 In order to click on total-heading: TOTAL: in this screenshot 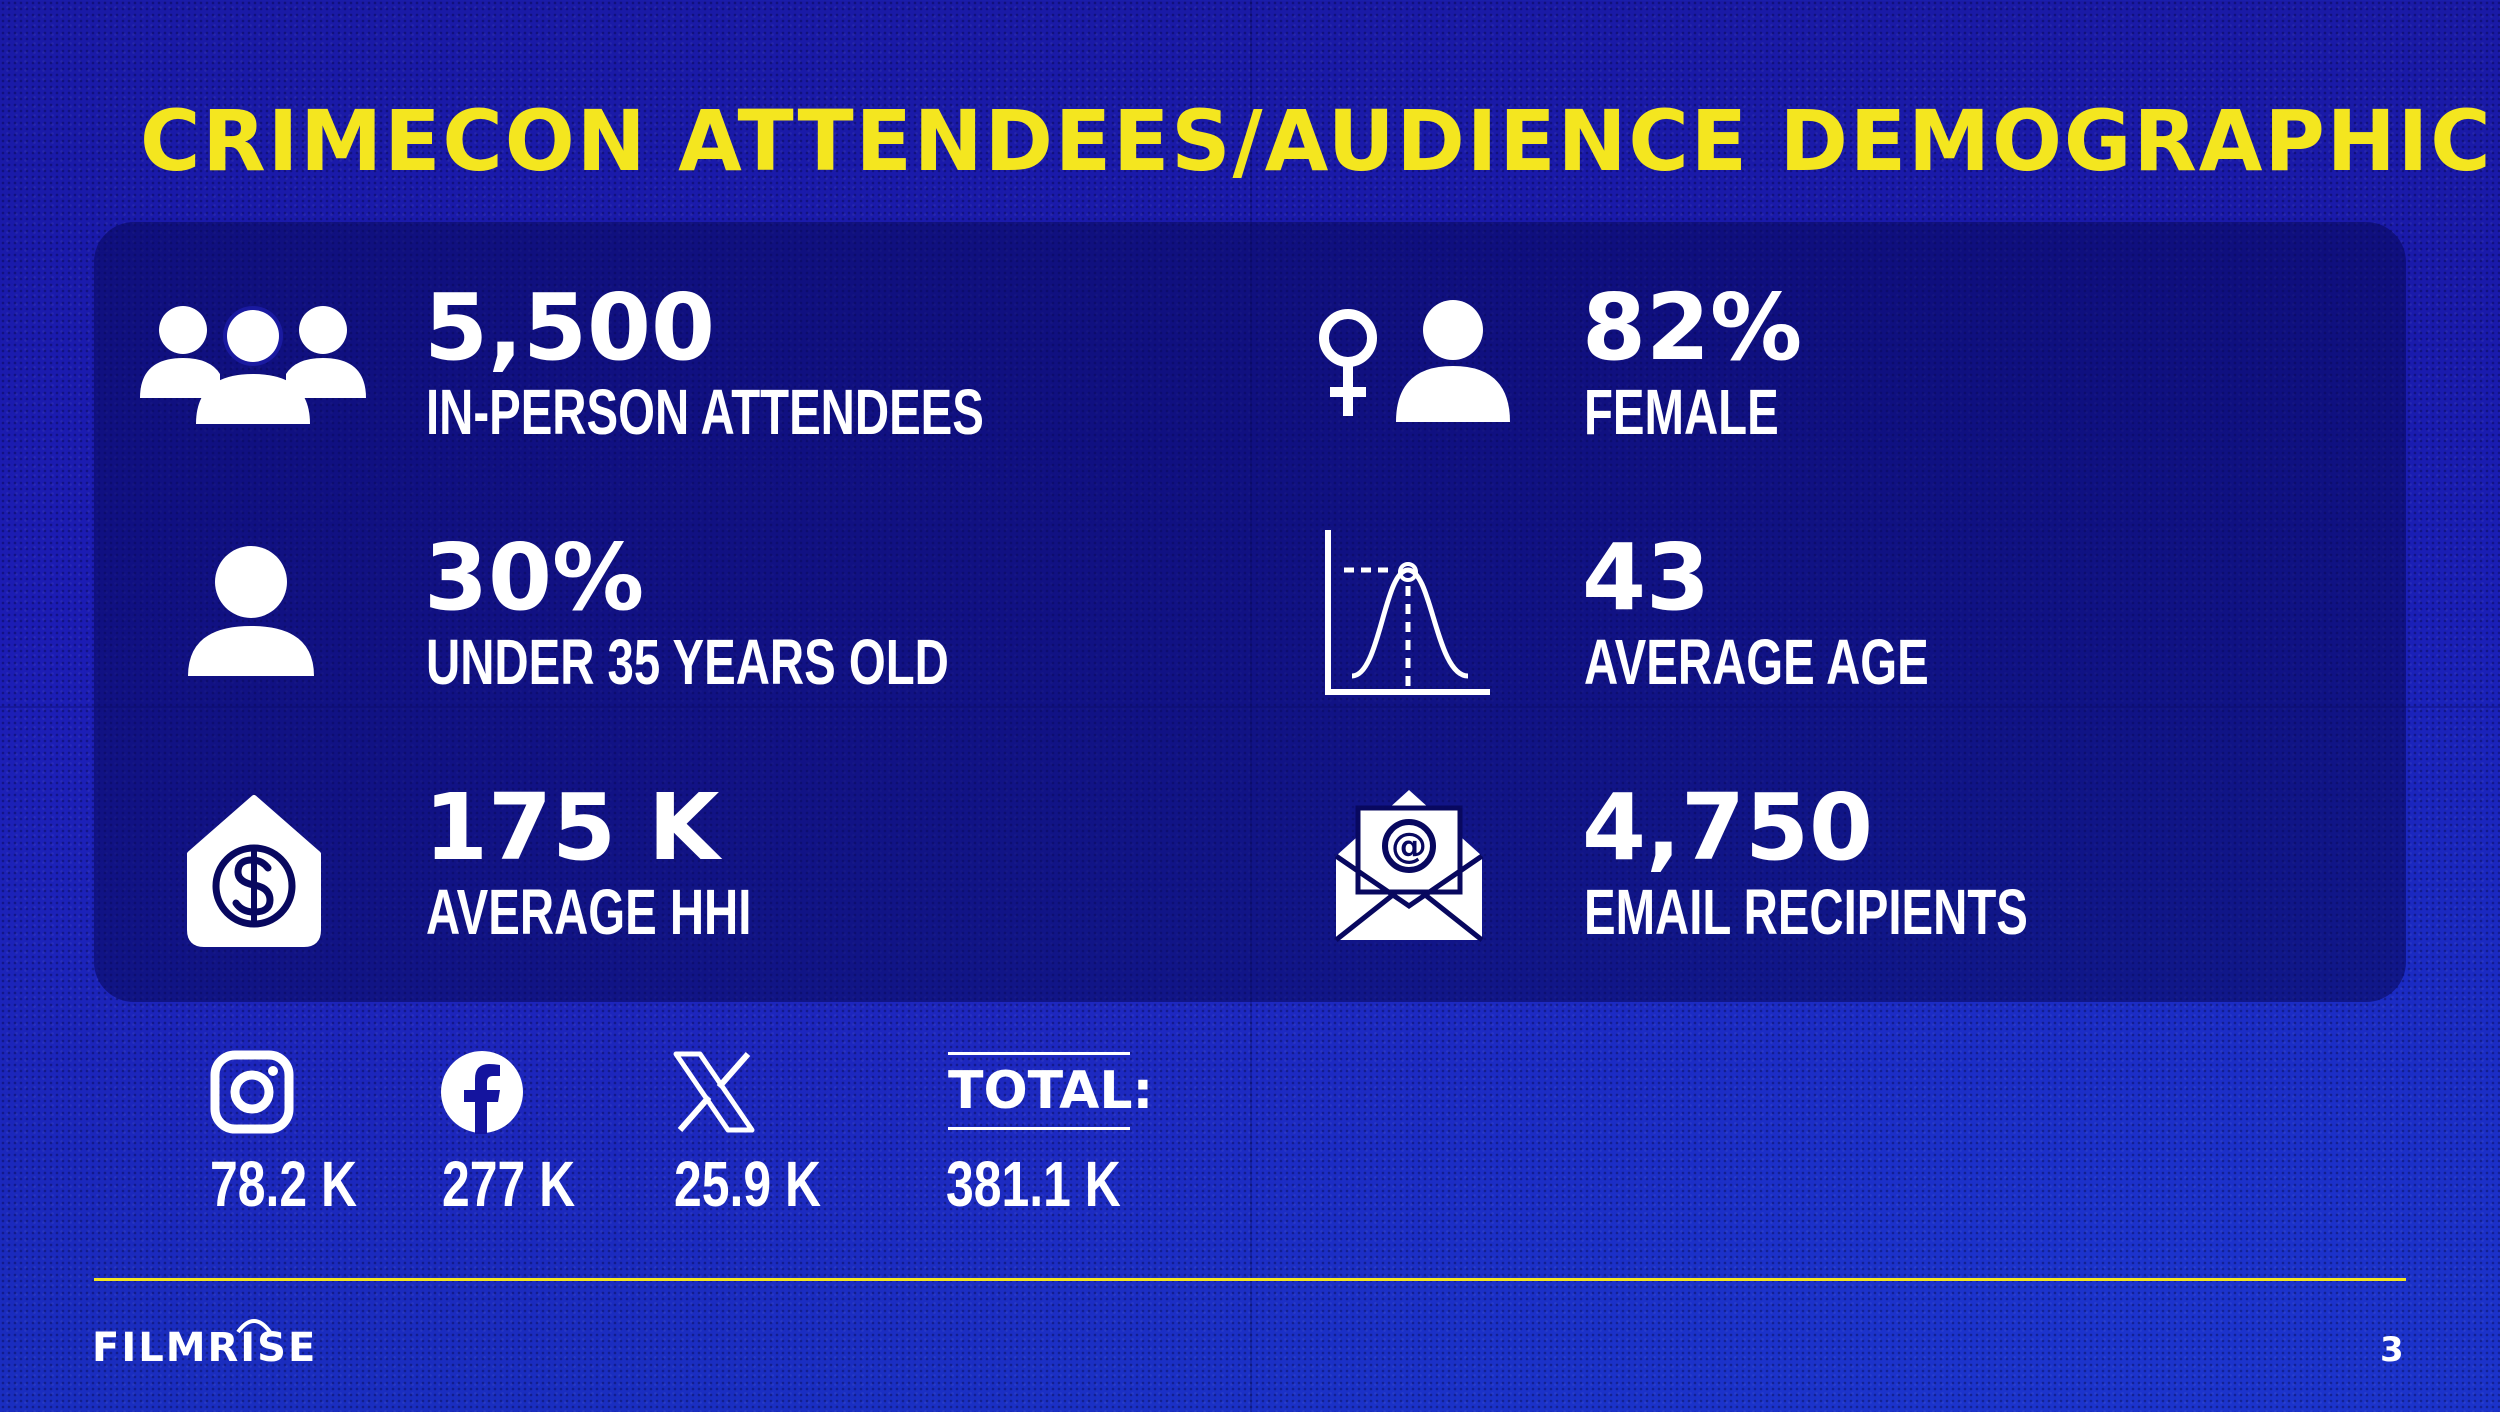, I will do `click(1050, 1091)`.